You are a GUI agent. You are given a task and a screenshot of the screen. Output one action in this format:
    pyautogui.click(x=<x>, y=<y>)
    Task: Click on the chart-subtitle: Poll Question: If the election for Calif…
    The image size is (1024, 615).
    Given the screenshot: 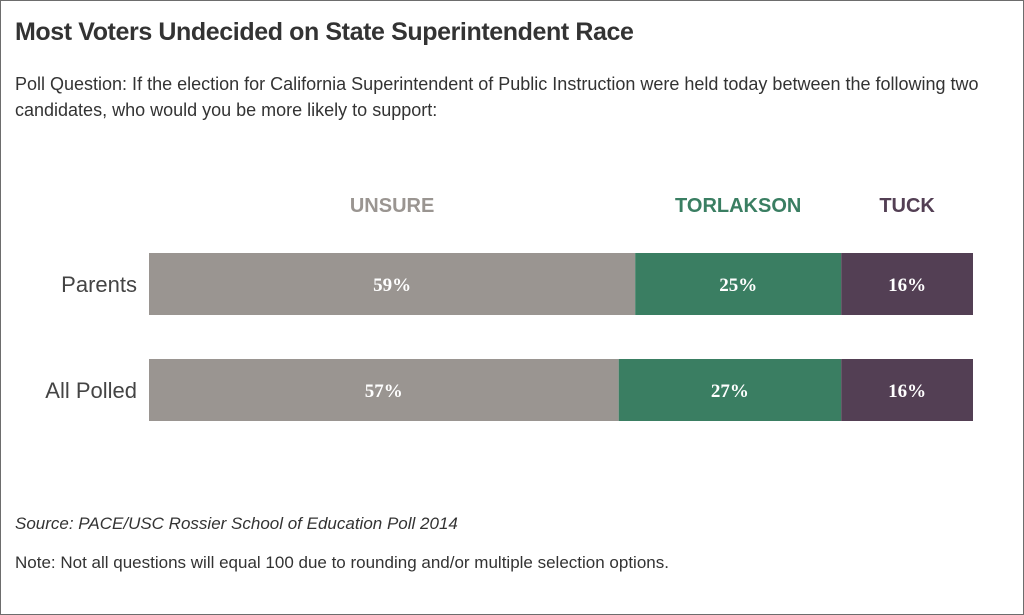 What is the action you would take?
    pyautogui.click(x=497, y=97)
    